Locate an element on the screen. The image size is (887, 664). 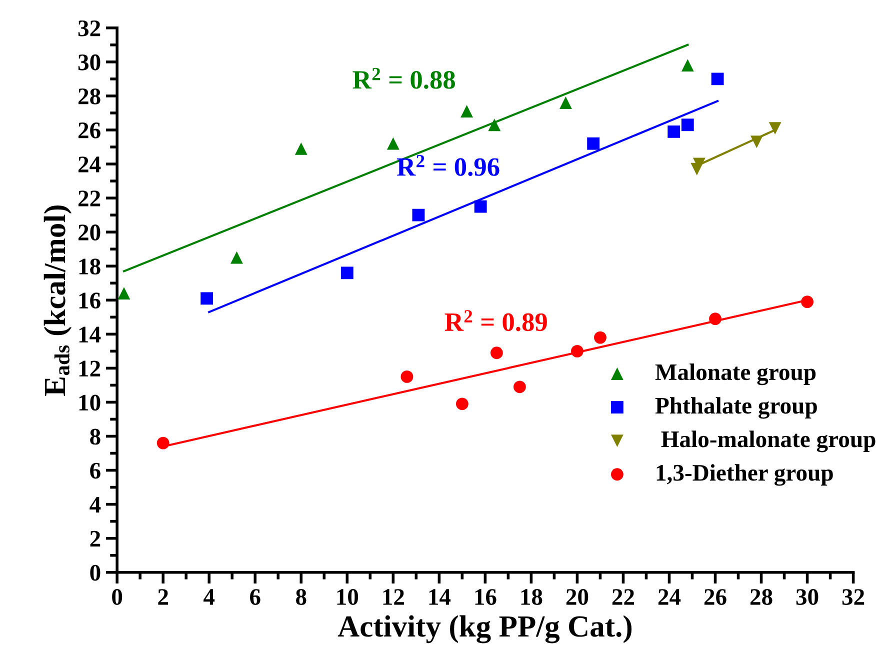
x-tick-label: 8 is located at coordinates (301, 597).